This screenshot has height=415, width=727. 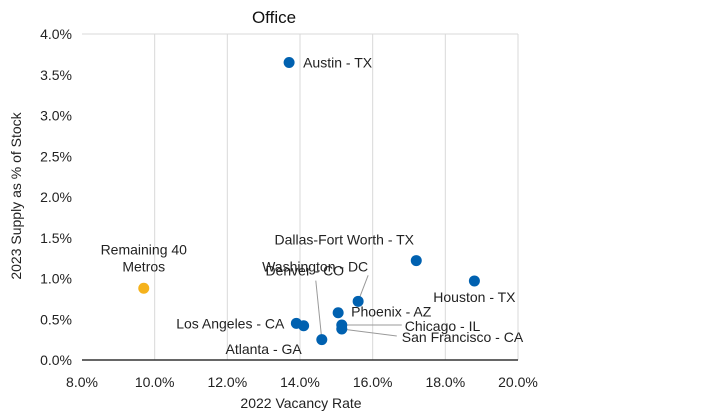 What do you see at coordinates (56, 34) in the screenshot?
I see `y-tick-label: 4.0%` at bounding box center [56, 34].